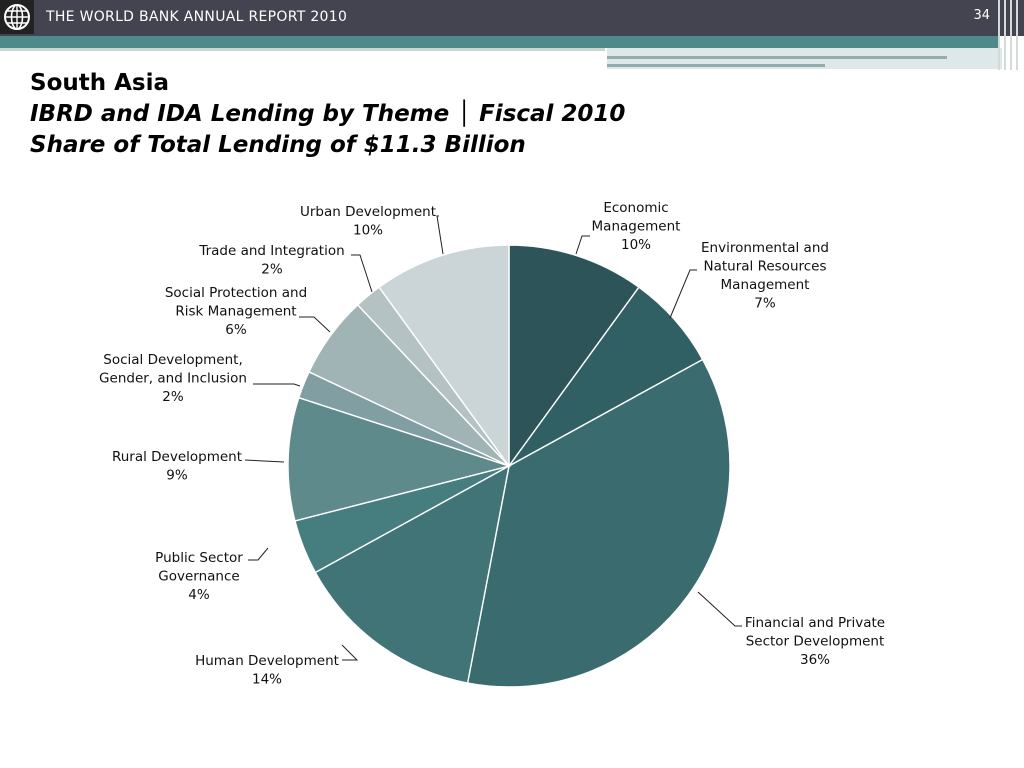 This screenshot has width=1024, height=768. What do you see at coordinates (636, 226) in the screenshot?
I see `slice-label-1: Economic Management 10%` at bounding box center [636, 226].